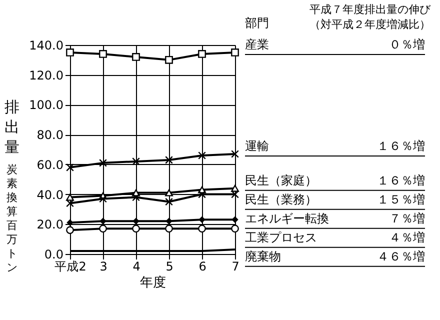  I want to click on x-tick-label: 5, so click(170, 267).